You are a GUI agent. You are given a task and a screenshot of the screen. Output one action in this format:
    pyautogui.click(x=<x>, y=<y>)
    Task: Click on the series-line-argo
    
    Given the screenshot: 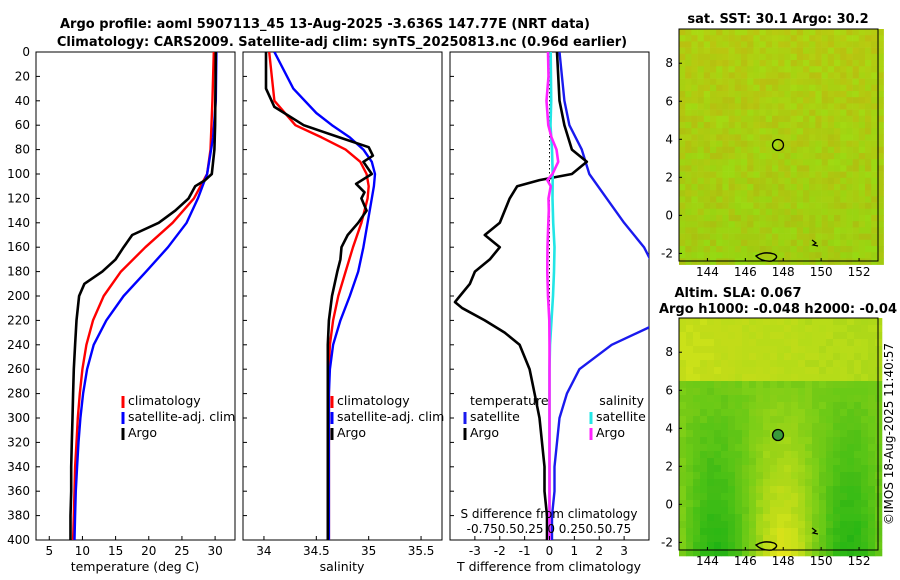 What is the action you would take?
    pyautogui.click(x=319, y=296)
    